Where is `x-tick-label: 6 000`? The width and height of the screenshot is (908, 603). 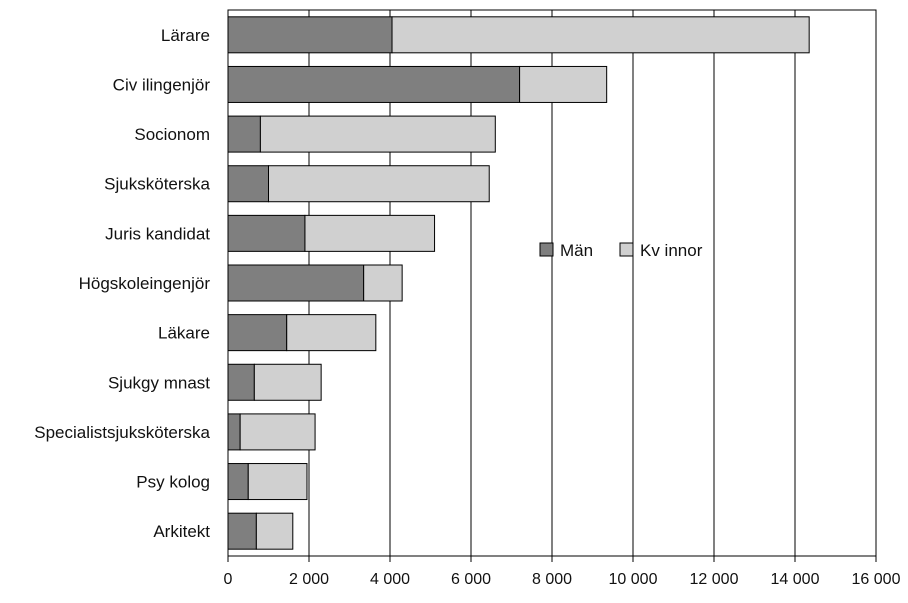
x-tick-label: 6 000 is located at coordinates (471, 579).